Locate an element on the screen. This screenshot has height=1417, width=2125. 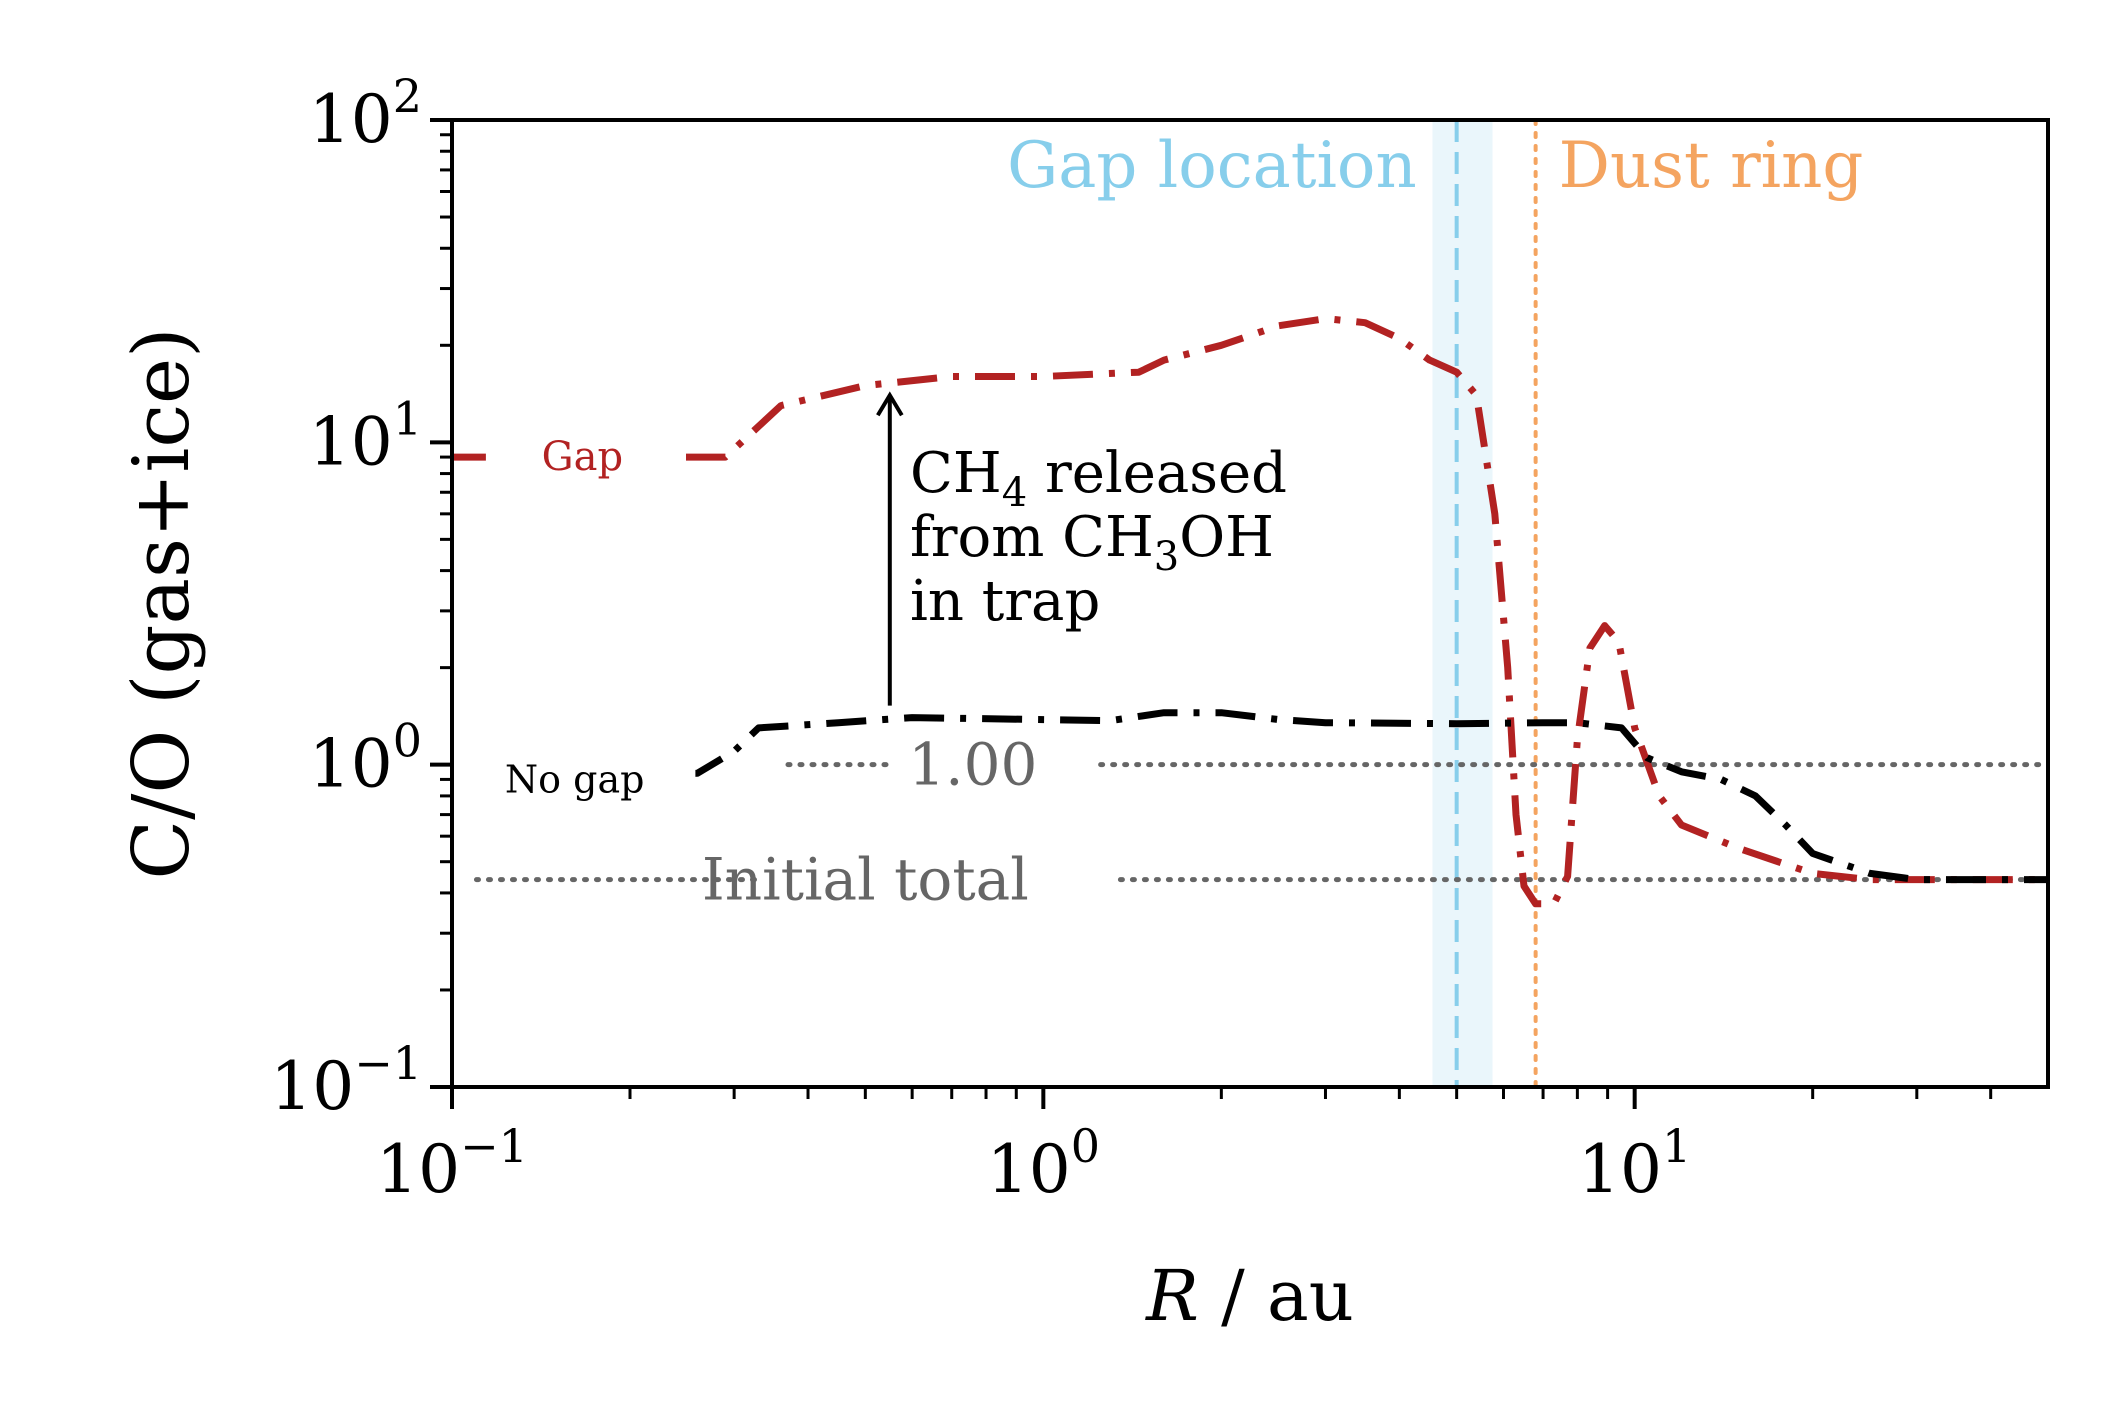
annotation-arrow-head is located at coordinates (890, 404).